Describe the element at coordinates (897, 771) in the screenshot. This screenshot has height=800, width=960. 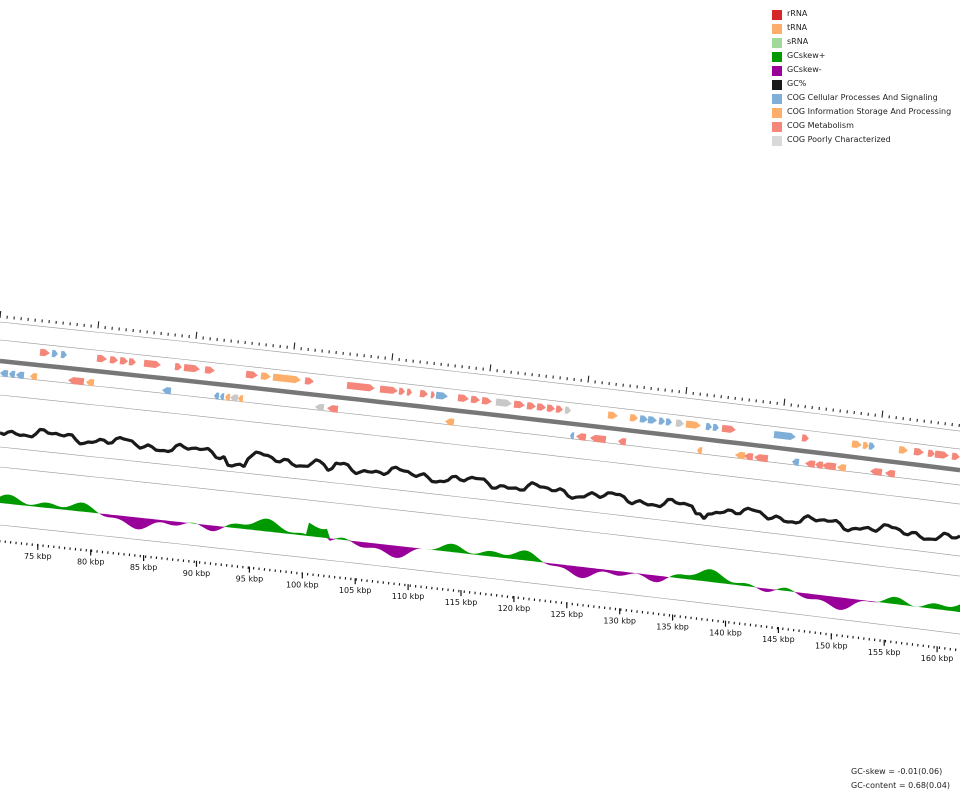
I see `gc-skew-stat: GC-skew = -0.01(0.06)` at that location.